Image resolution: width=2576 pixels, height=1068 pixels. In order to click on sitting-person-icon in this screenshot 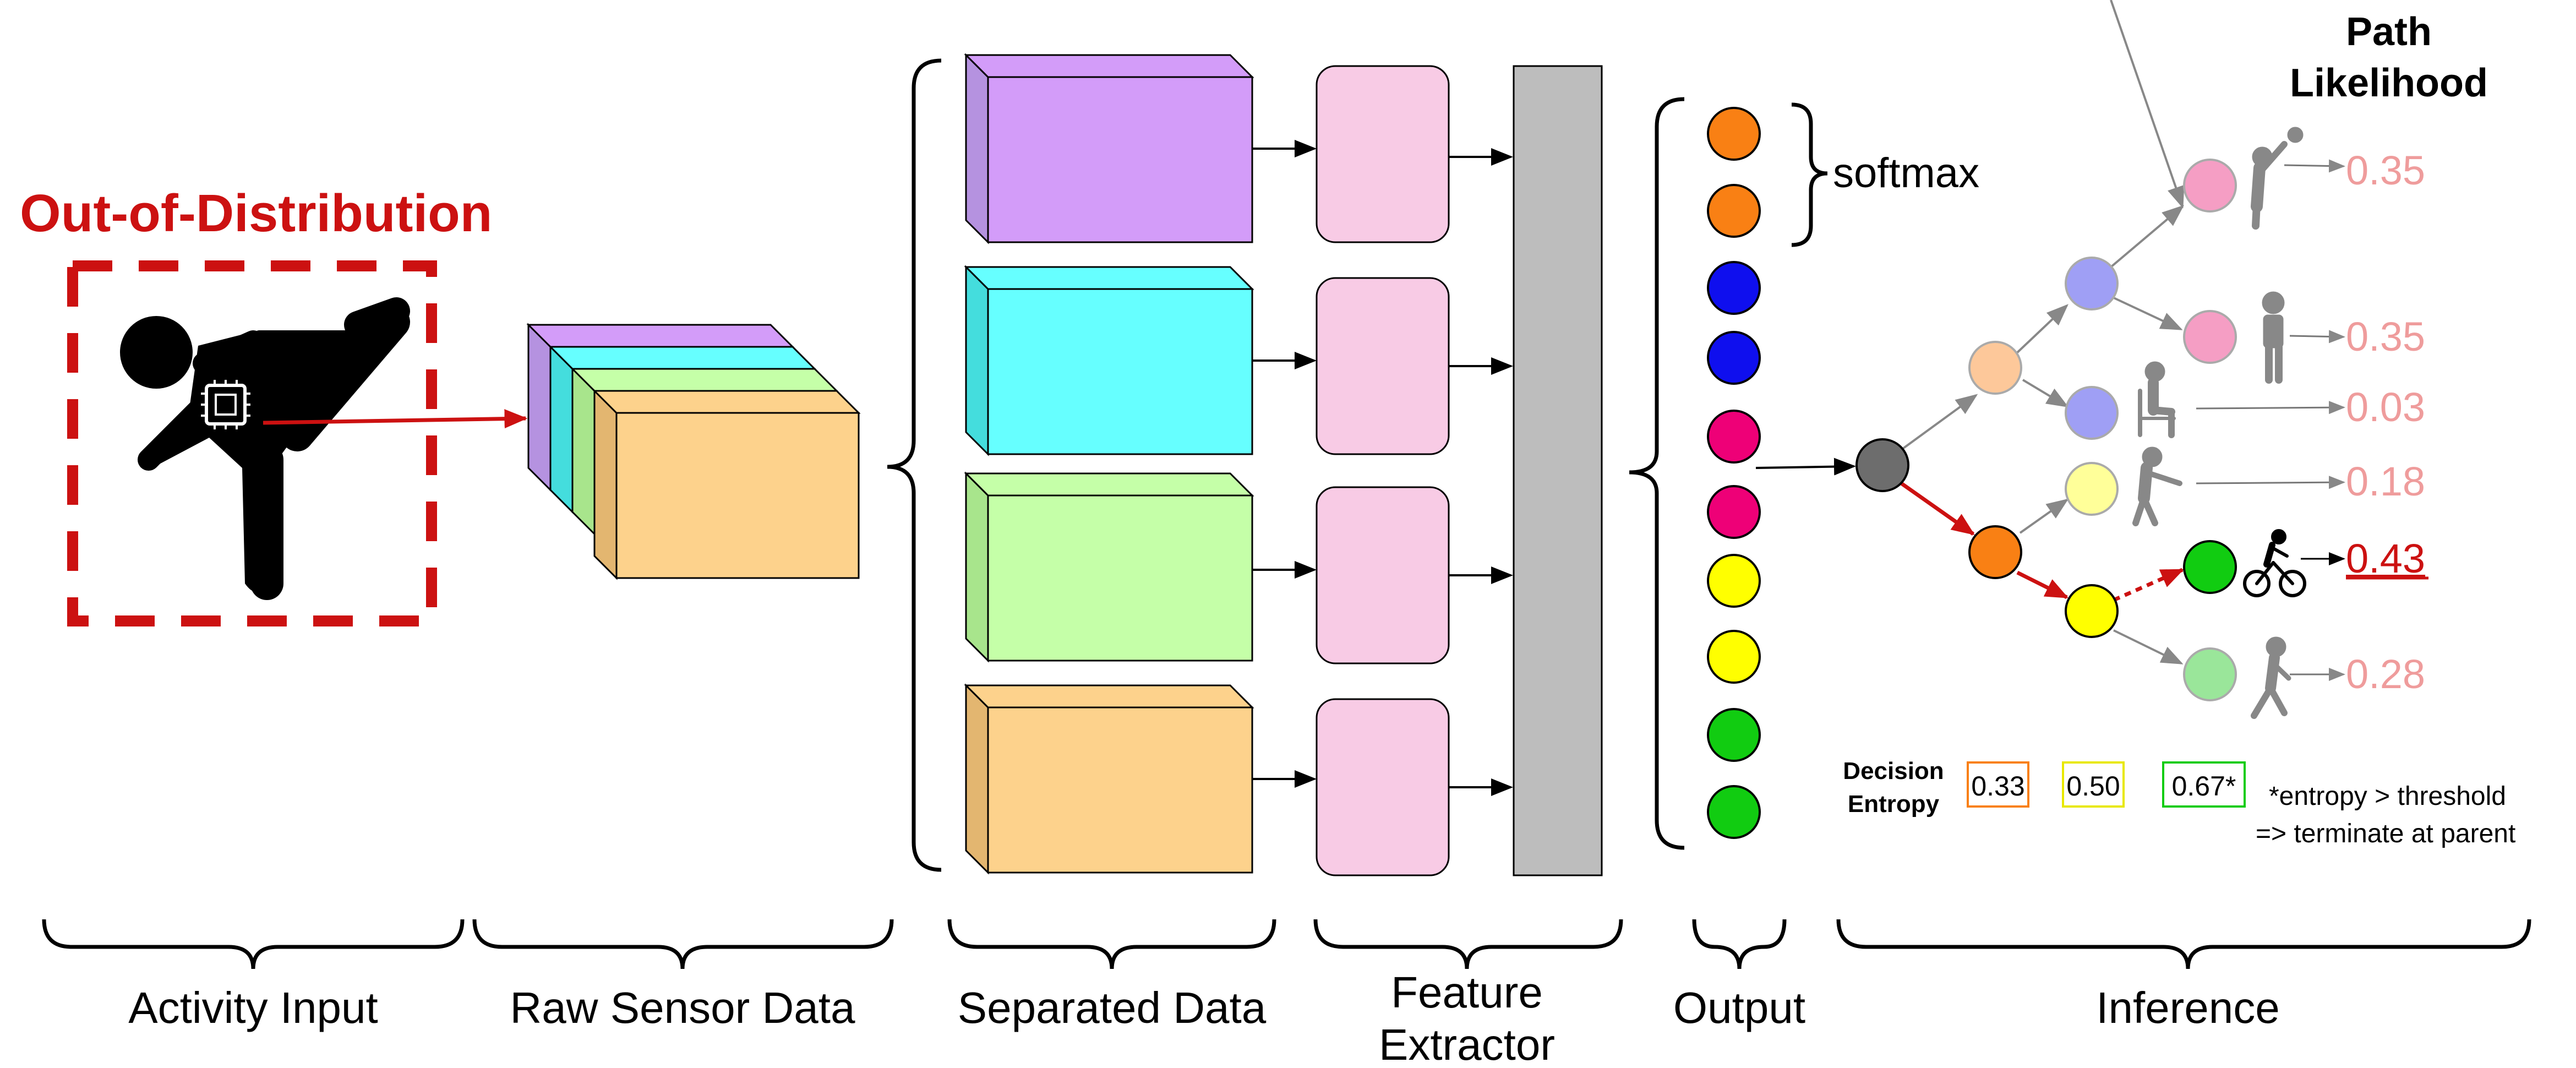, I will do `click(2157, 400)`.